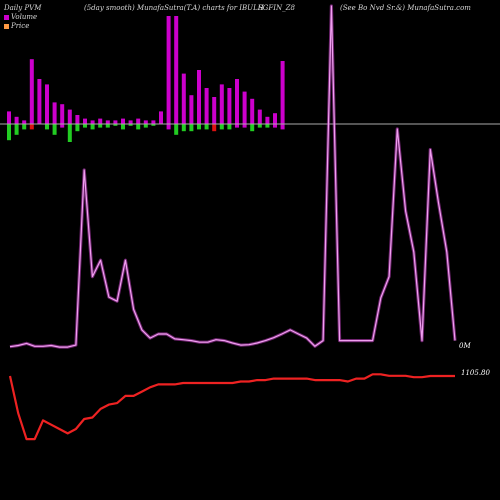 The width and height of the screenshot is (500, 500). Describe the element at coordinates (276, 8) in the screenshot. I see `chart-ticker: SGFIN_Z8` at that location.